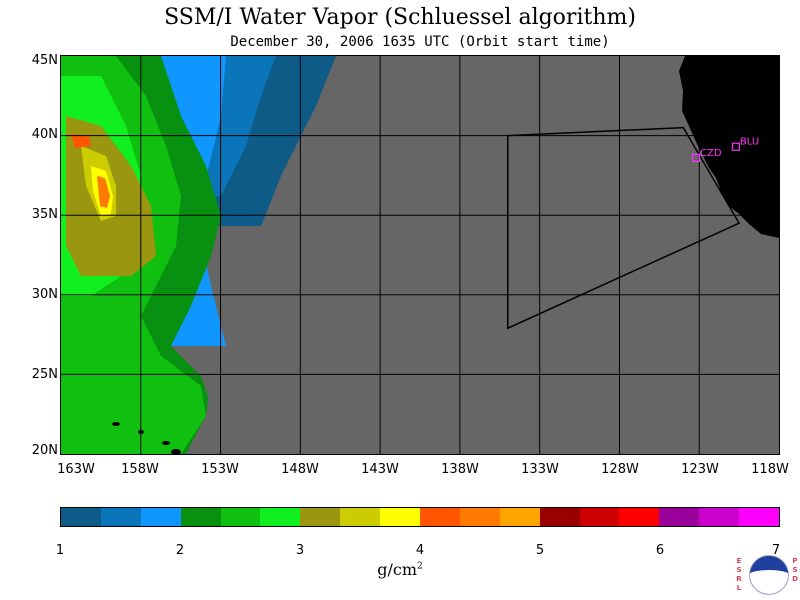 The image size is (800, 600). What do you see at coordinates (540, 469) in the screenshot?
I see `lon-tick-133w: 133W` at bounding box center [540, 469].